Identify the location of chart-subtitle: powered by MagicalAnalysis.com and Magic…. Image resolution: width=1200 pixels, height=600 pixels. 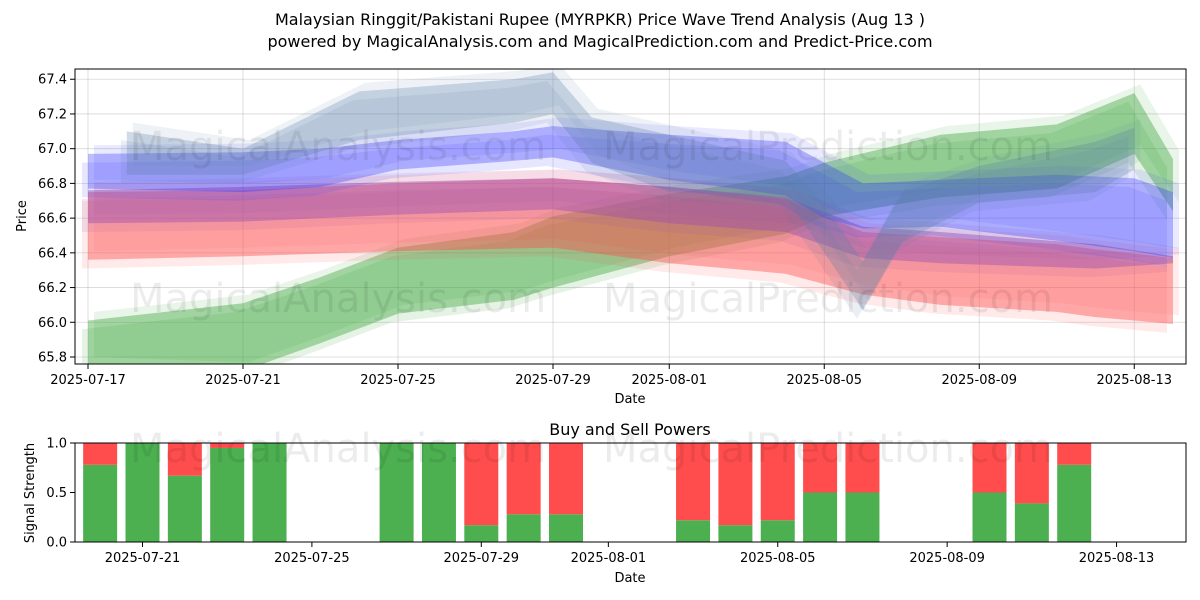
(600, 41).